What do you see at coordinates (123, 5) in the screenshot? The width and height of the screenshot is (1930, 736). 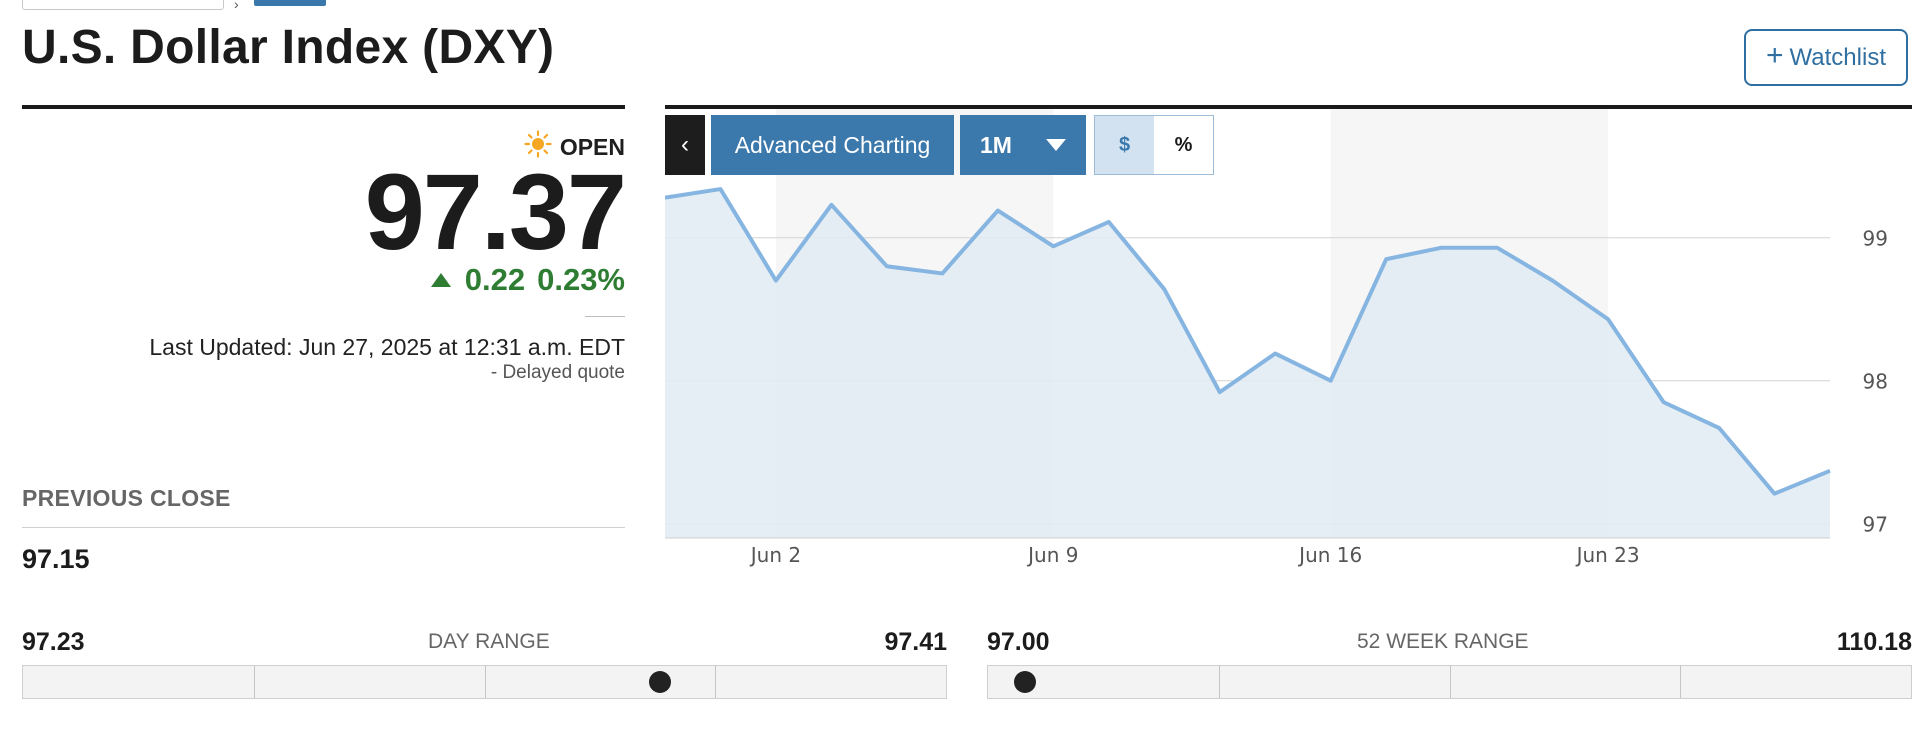 I see `symbol-search-input` at bounding box center [123, 5].